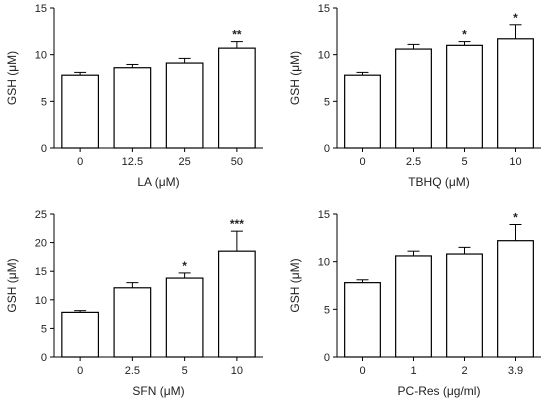 Image resolution: width=545 pixels, height=401 pixels. Describe the element at coordinates (237, 224) in the screenshot. I see `significance-label: ***` at that location.